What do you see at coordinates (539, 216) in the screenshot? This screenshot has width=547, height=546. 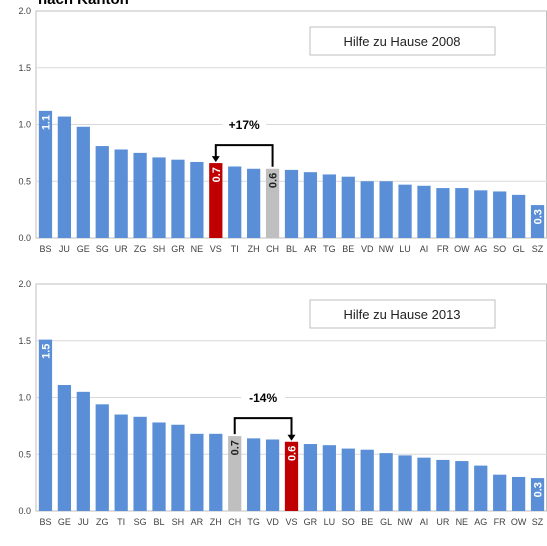 I see `data-label: 0.3` at bounding box center [539, 216].